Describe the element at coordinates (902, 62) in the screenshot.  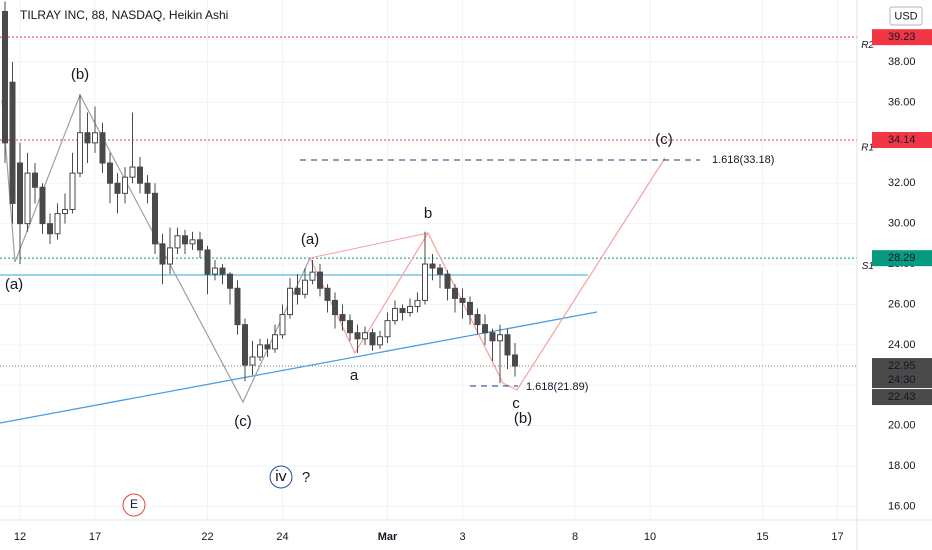
I see `y-tick-label: 38.00` at that location.